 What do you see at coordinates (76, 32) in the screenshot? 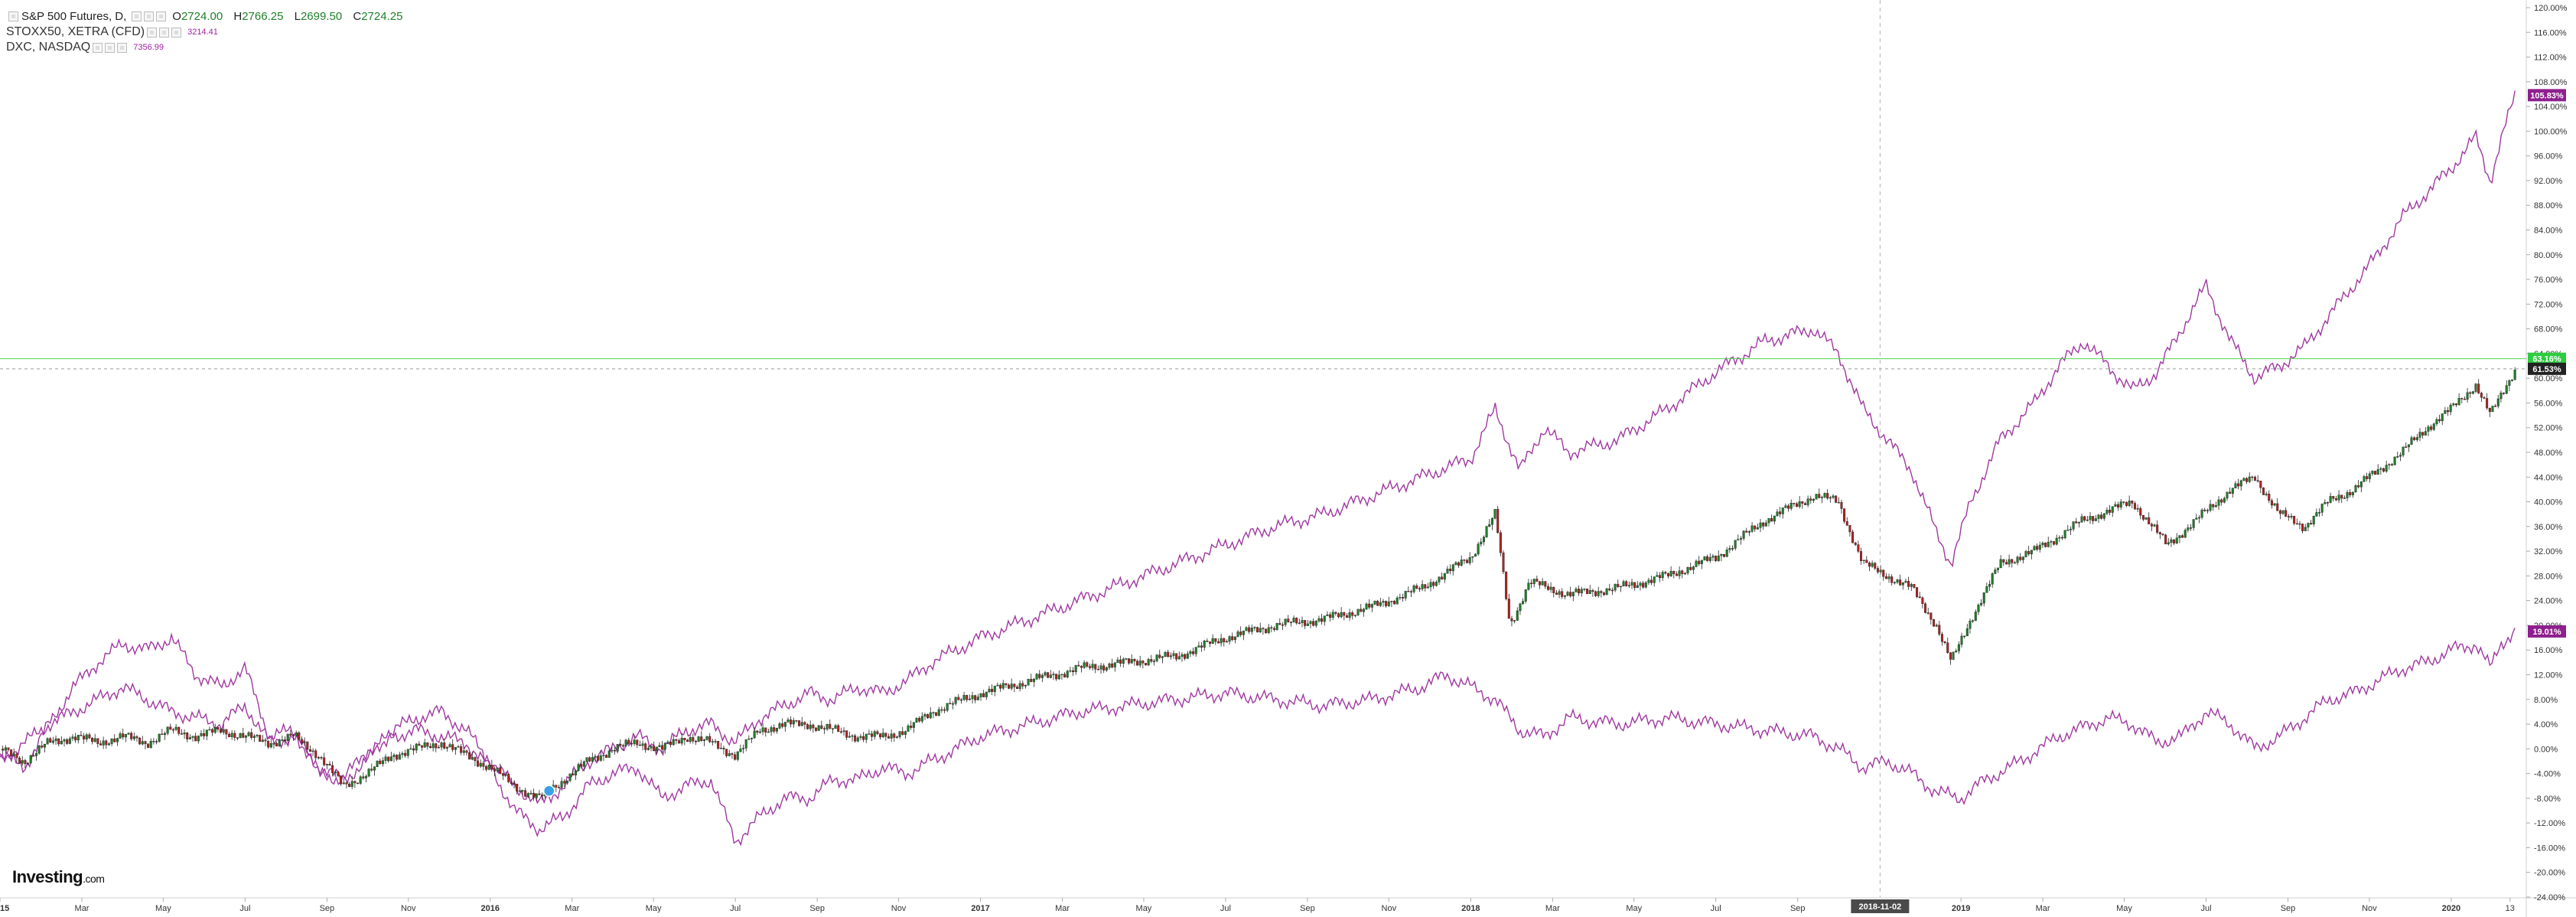
I see `compare-symbol-stoxx: STOXX50, XETRA (CFD)` at bounding box center [76, 32].